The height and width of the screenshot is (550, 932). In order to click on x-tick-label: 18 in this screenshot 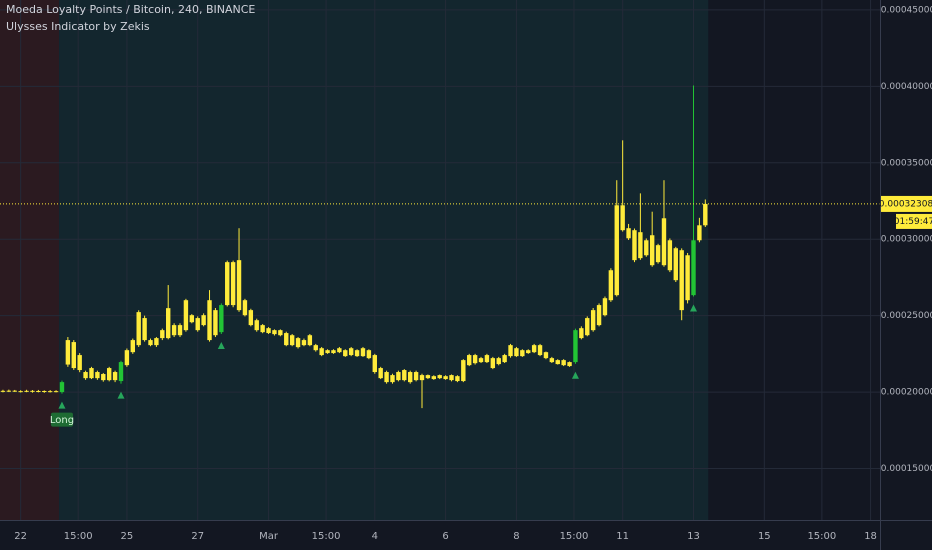, I will do `click(870, 536)`.